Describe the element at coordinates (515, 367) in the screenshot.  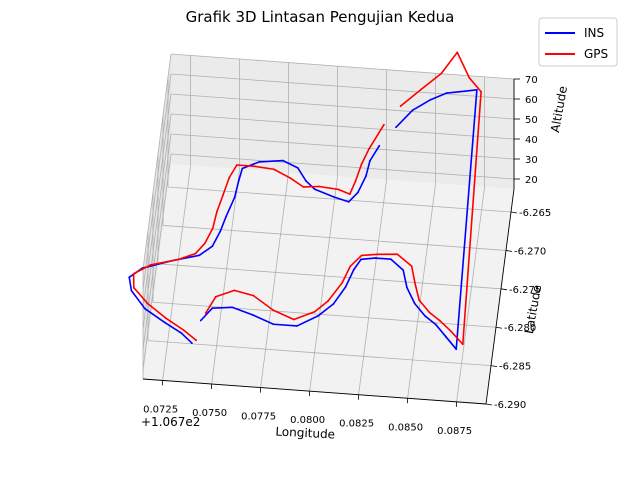
I see `y-tick-label: -6.285` at that location.